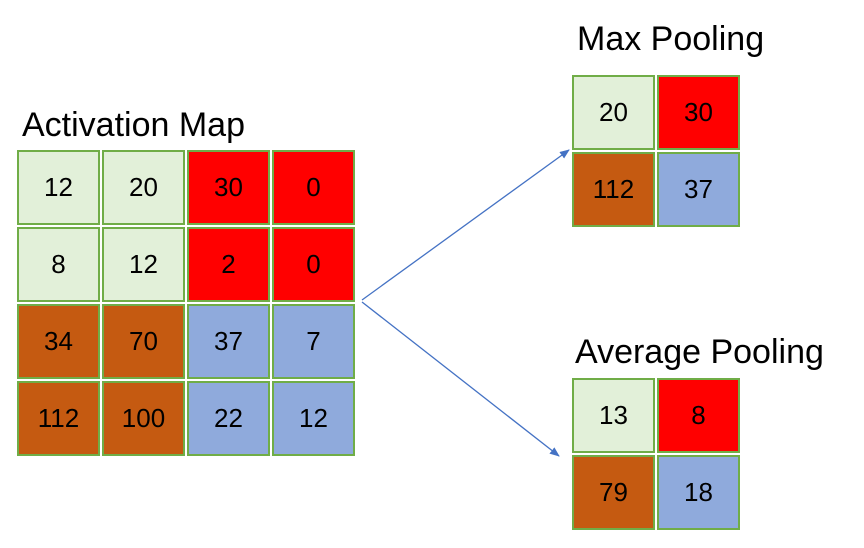 The height and width of the screenshot is (548, 864). I want to click on activation-map-cell: 100, so click(143, 418).